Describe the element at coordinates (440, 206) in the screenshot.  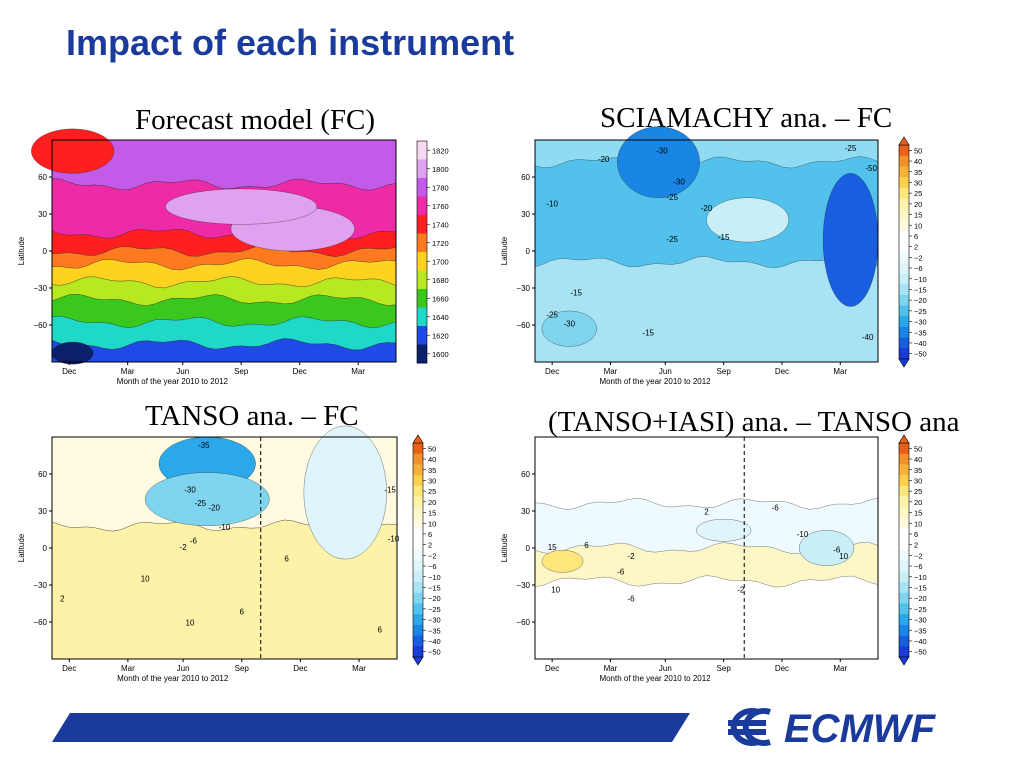
I see `colorbar-label: 1760` at that location.